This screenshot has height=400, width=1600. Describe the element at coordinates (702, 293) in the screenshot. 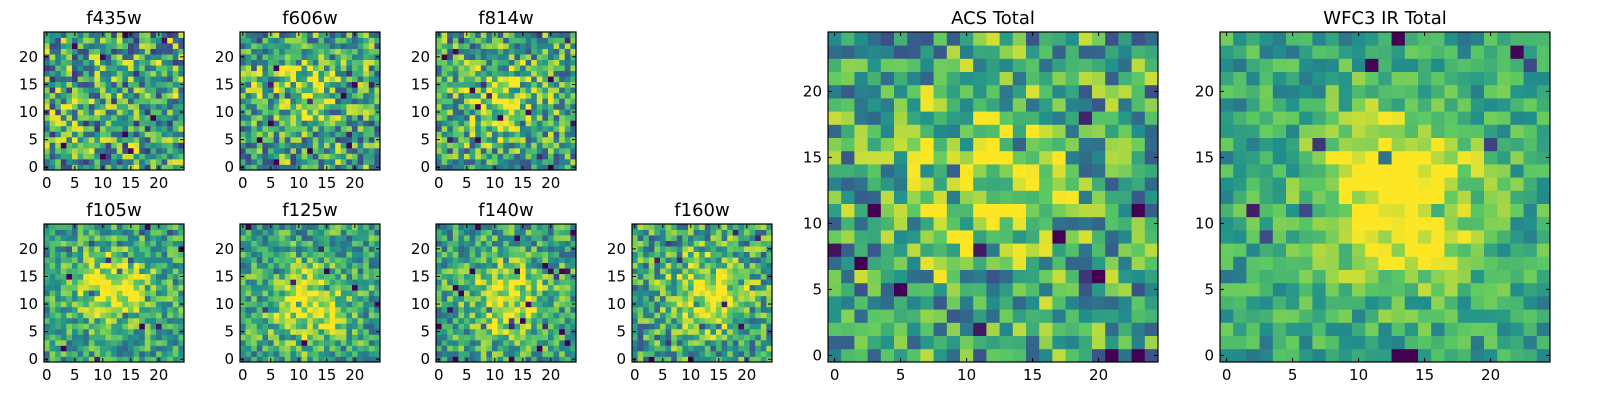

I see `f160w-pixels` at that location.